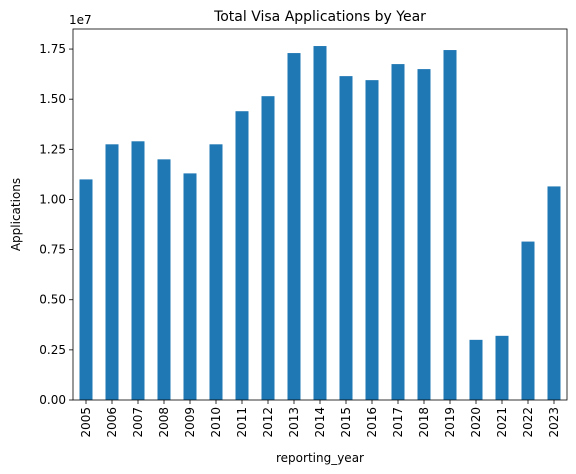 The image size is (576, 474). Describe the element at coordinates (554, 293) in the screenshot. I see `bar-2023` at that location.